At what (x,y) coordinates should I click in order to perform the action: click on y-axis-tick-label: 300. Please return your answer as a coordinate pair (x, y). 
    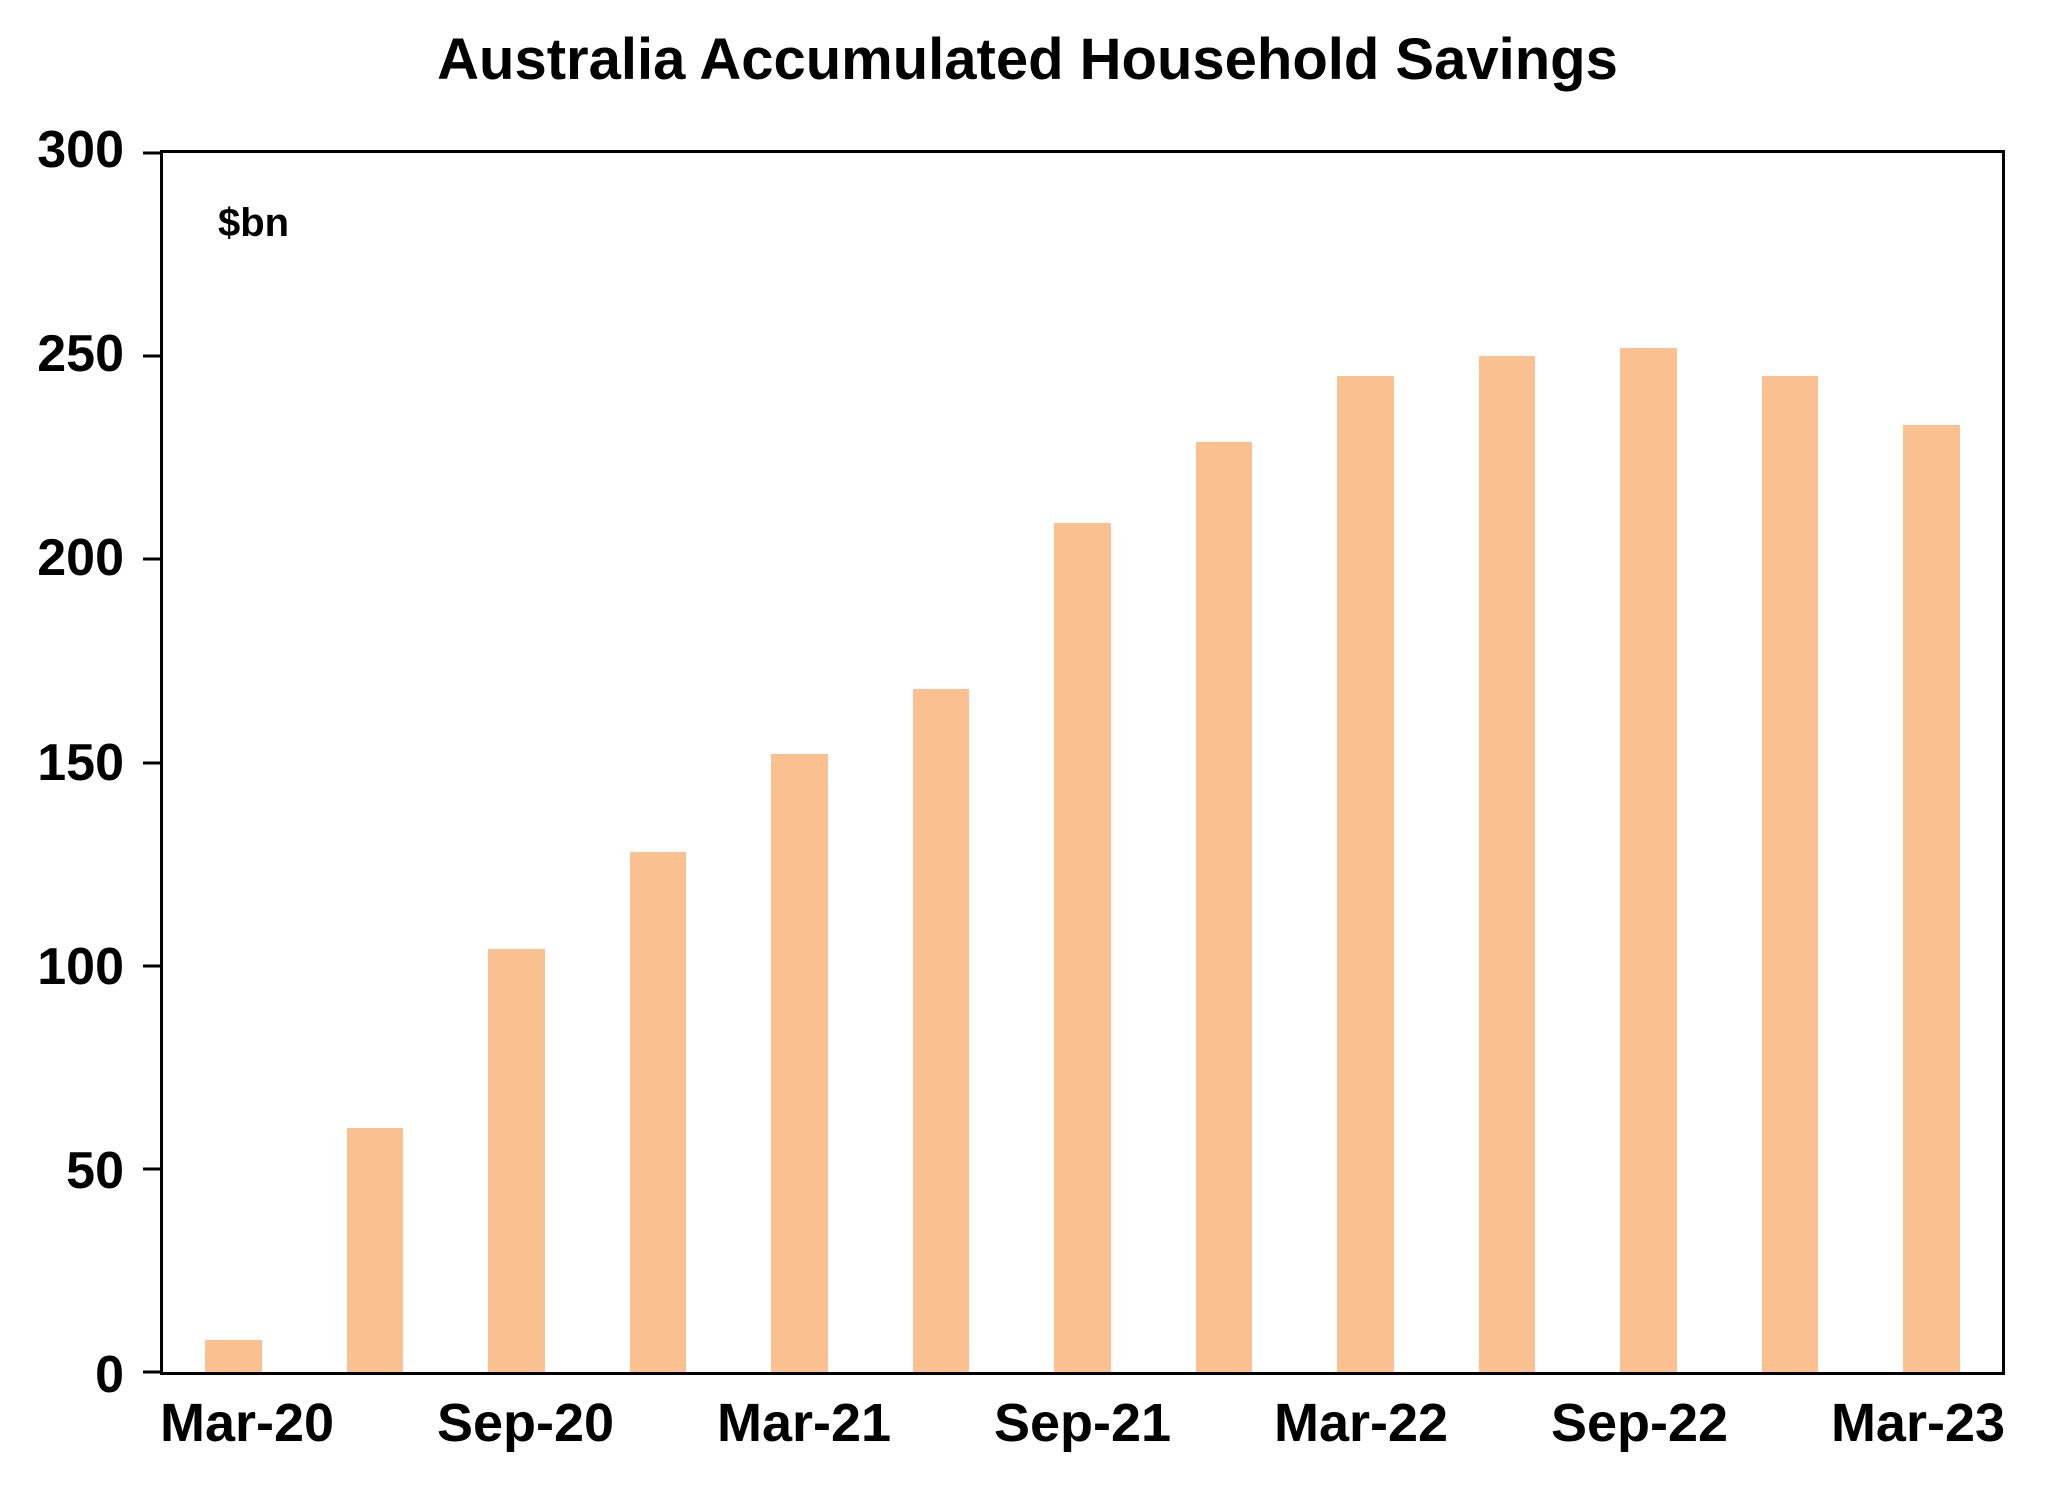
    Looking at the image, I should click on (80, 150).